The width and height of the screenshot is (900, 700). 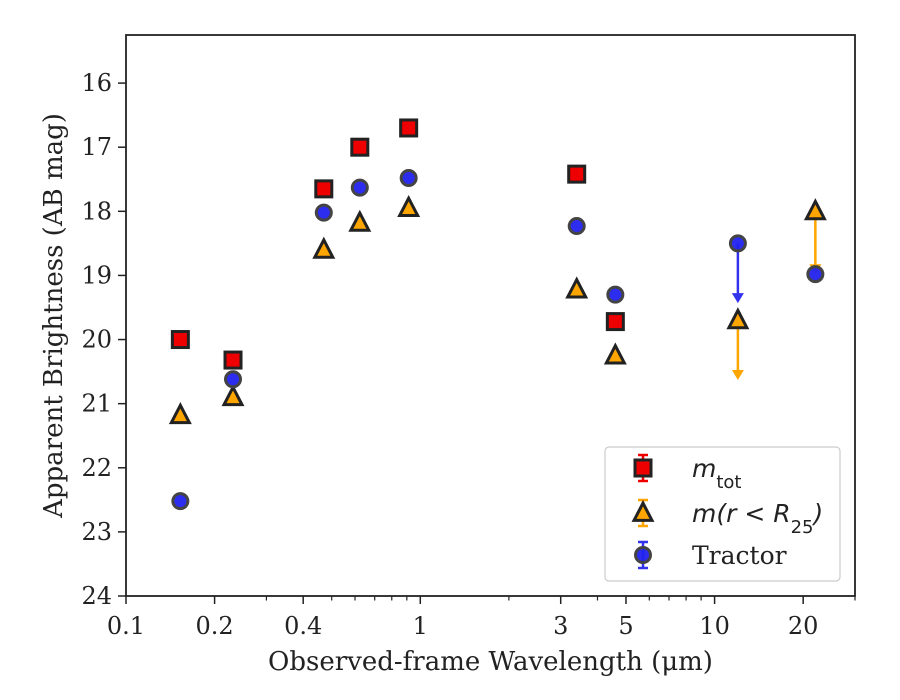 What do you see at coordinates (757, 518) in the screenshot?
I see `legend-label: m(r < R25)` at bounding box center [757, 518].